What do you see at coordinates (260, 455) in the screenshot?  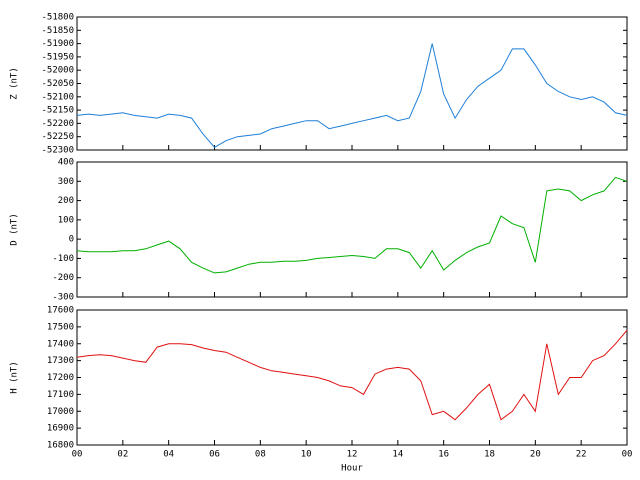 I see `x-tick-label: 08` at bounding box center [260, 455].